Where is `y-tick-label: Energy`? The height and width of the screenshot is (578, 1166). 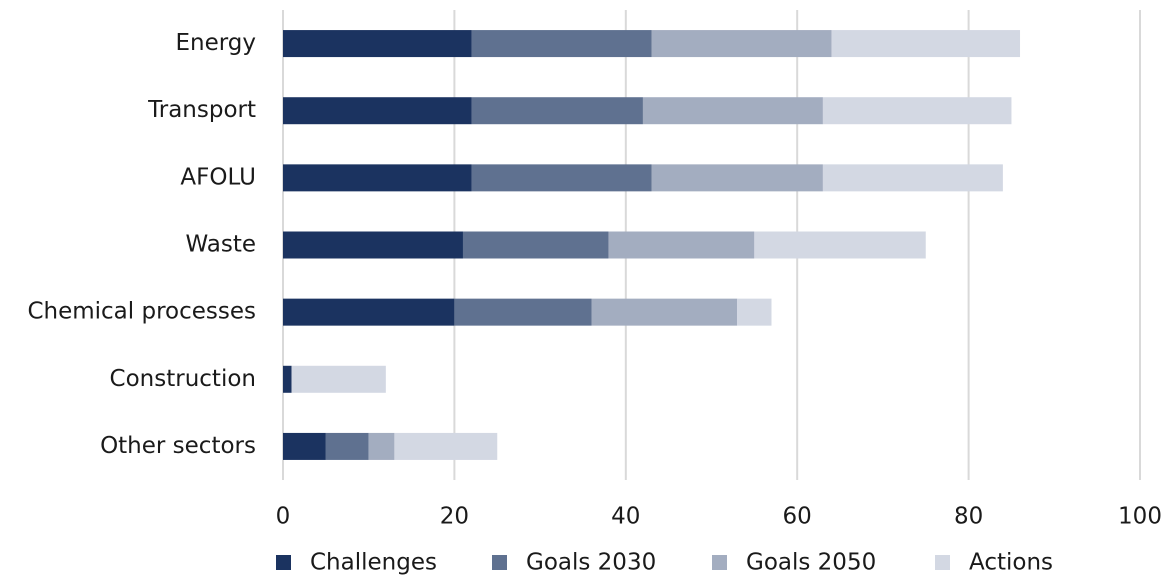 y-tick-label: Energy is located at coordinates (215, 43).